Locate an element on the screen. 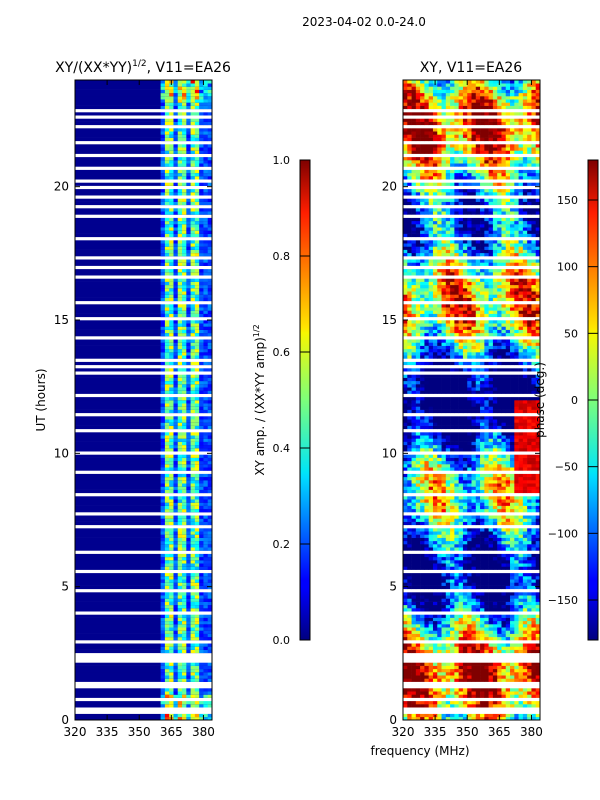  heatmap-gap-row is located at coordinates (143, 526).